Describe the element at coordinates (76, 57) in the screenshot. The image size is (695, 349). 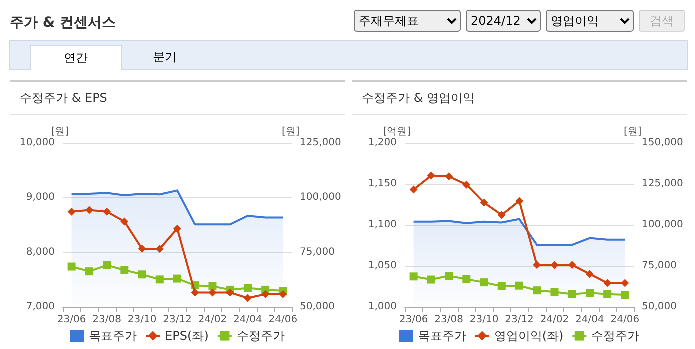
I see `text: 연간` at that location.